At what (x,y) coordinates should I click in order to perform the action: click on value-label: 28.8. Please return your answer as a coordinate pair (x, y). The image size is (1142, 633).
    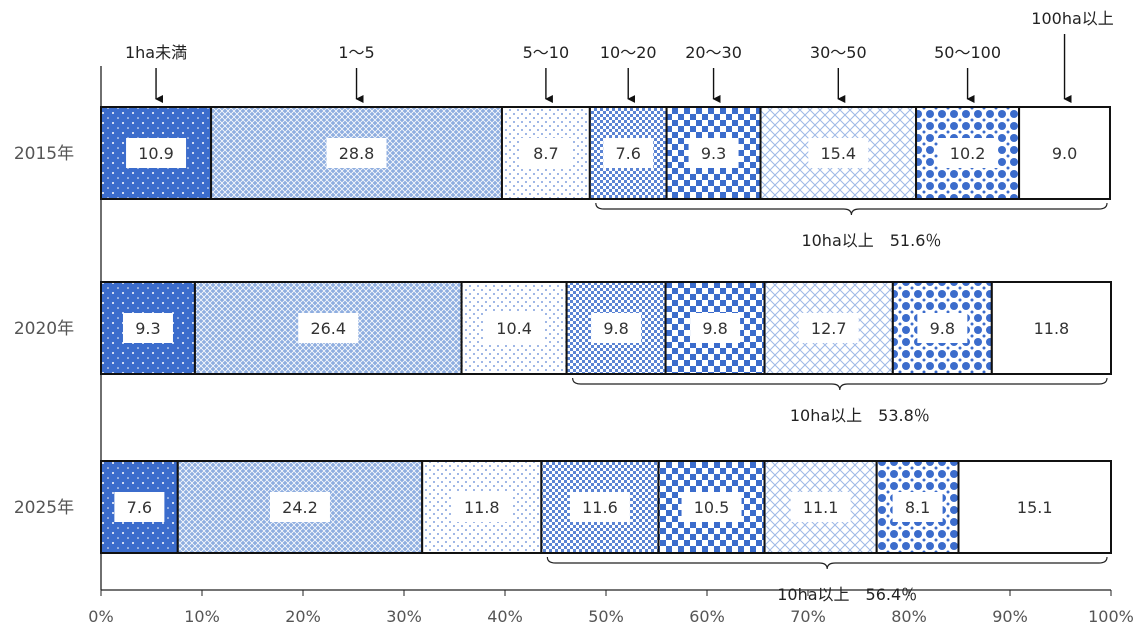
    Looking at the image, I should click on (357, 153).